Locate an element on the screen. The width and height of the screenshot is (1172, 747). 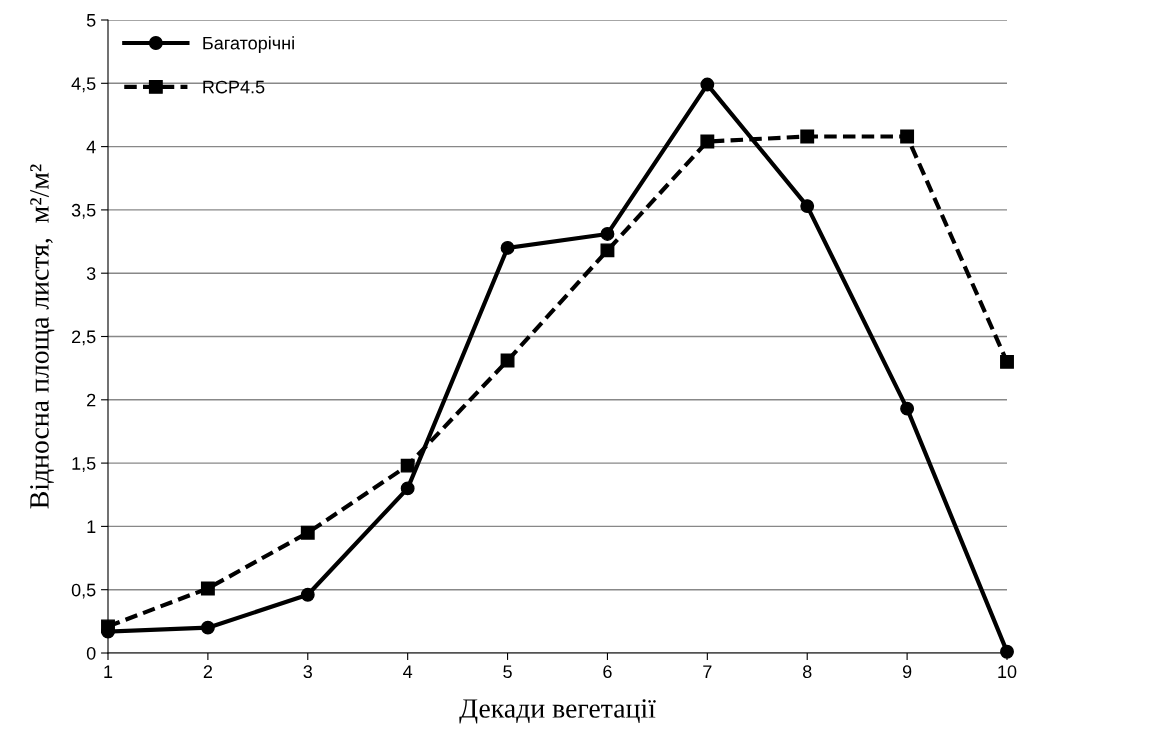
x-tick-label: 5 is located at coordinates (507, 672).